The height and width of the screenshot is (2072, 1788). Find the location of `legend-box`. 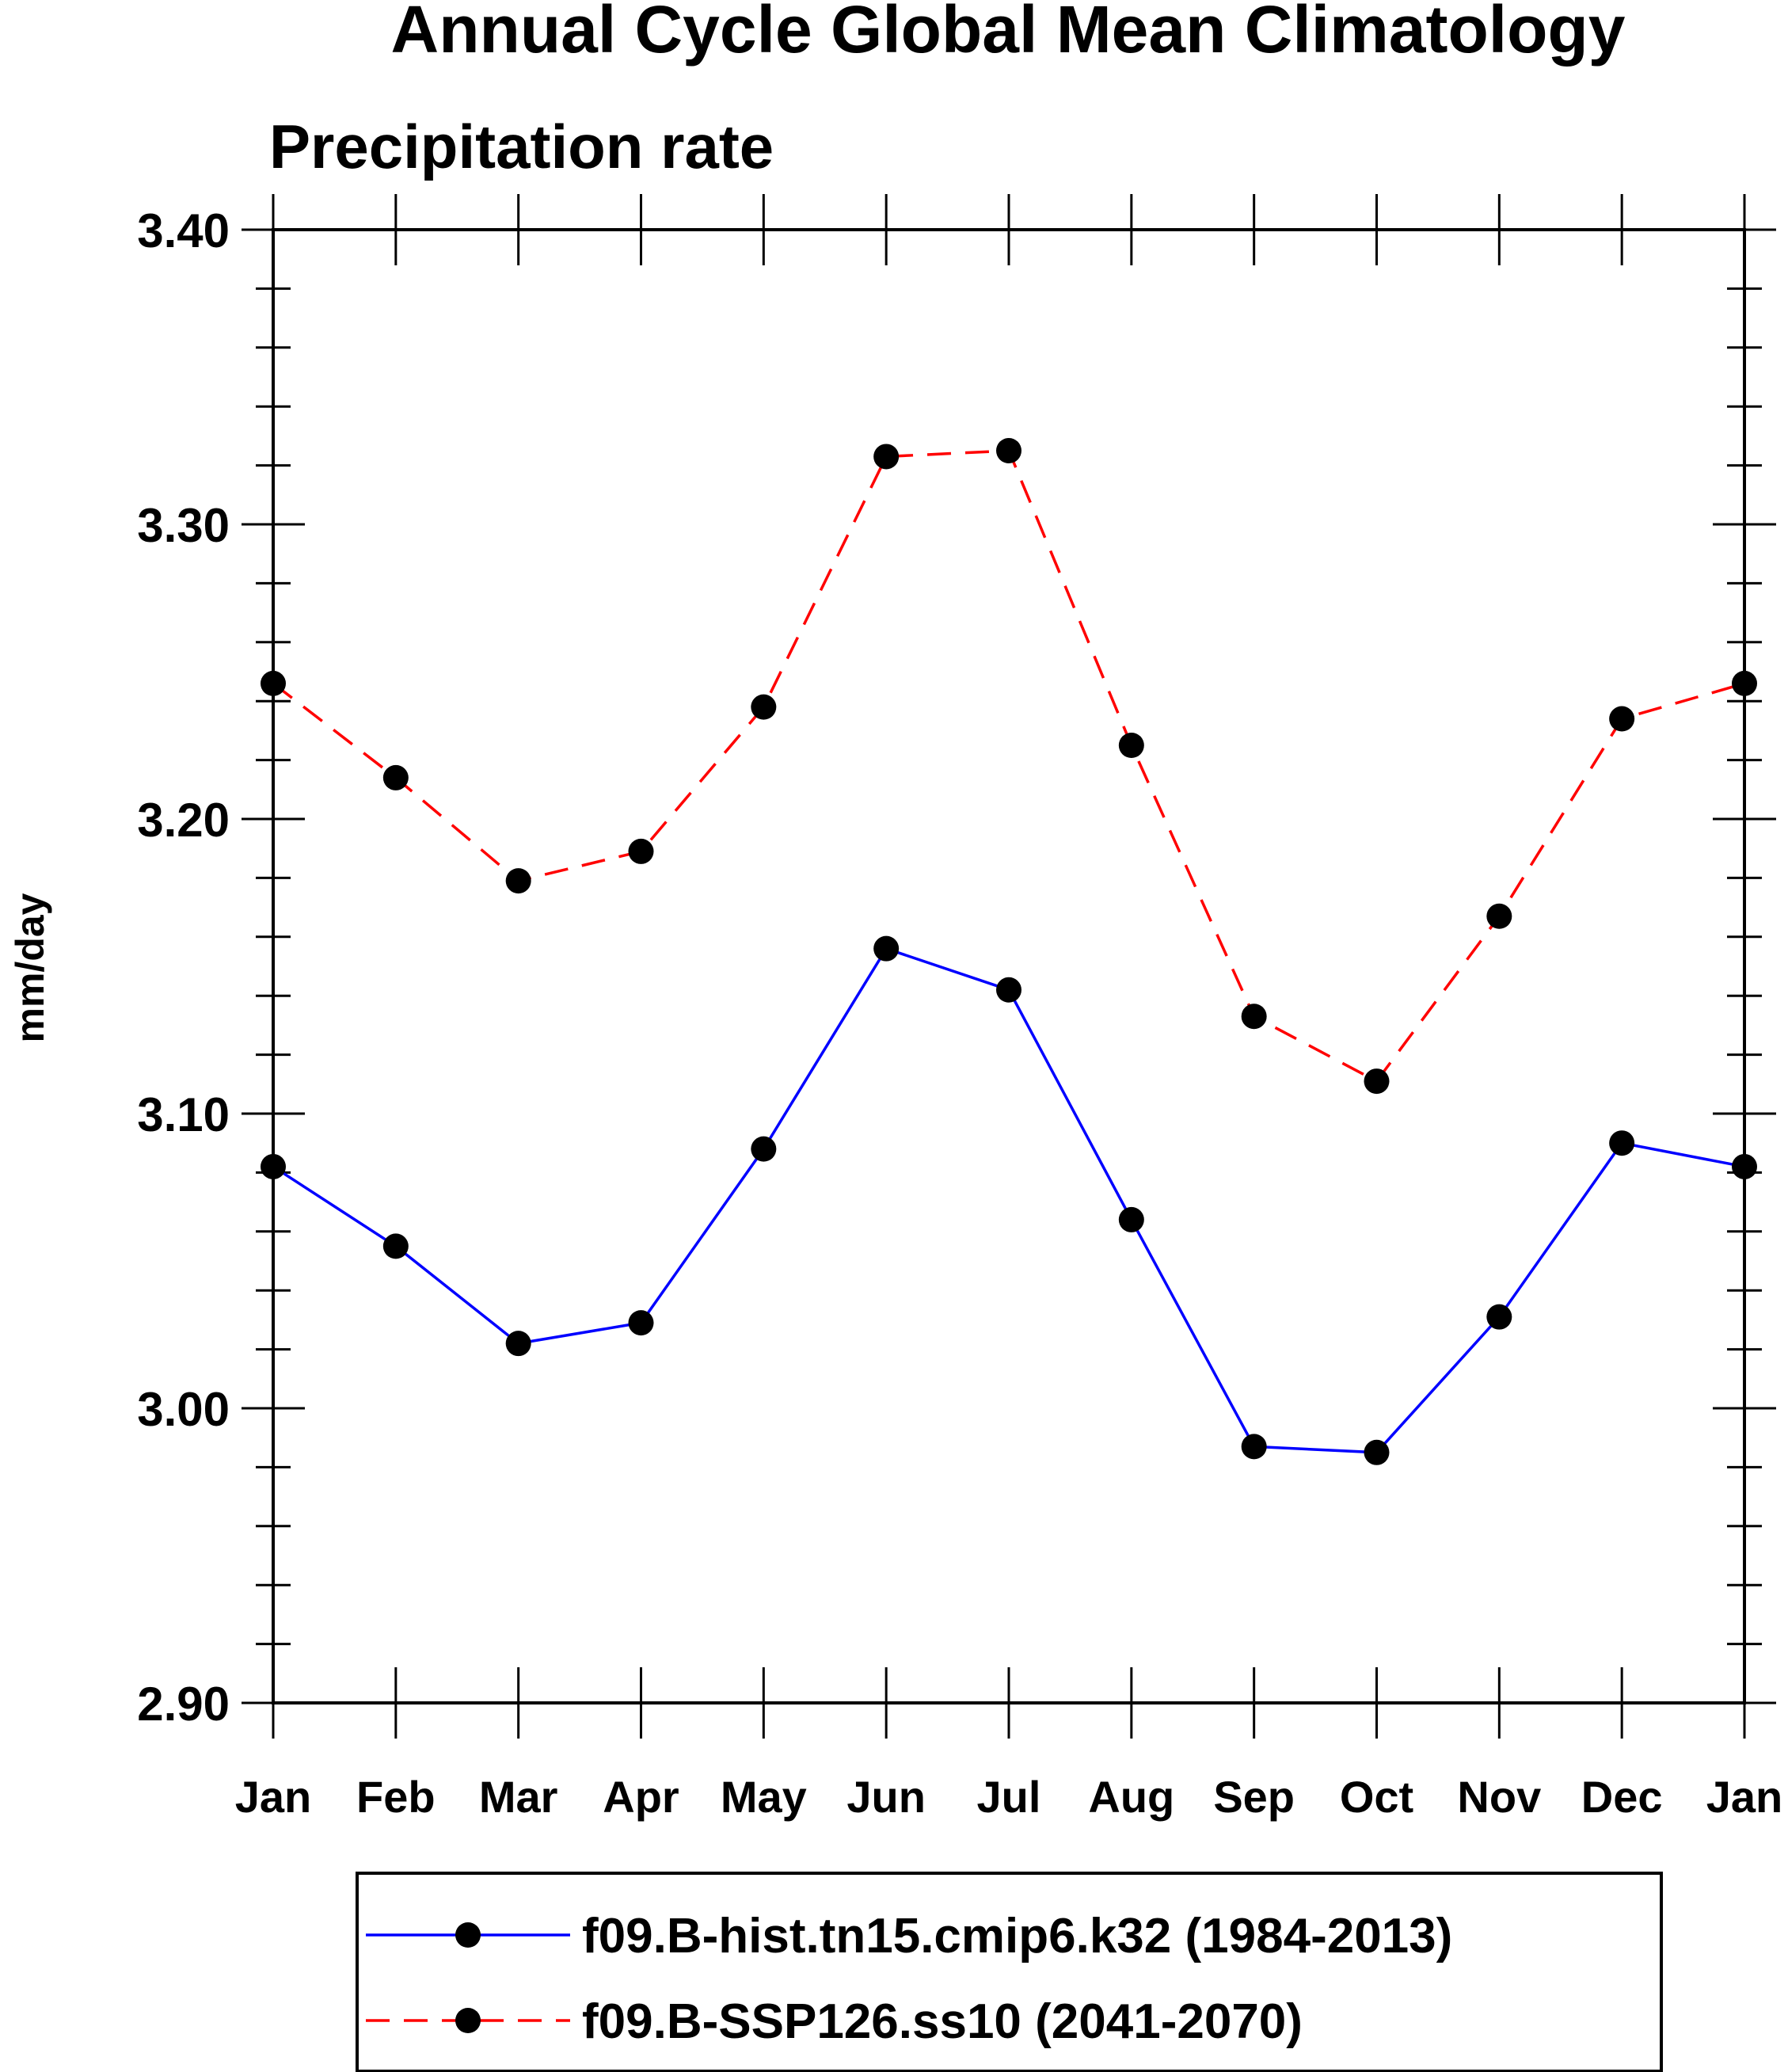

legend-box is located at coordinates (1009, 1972).